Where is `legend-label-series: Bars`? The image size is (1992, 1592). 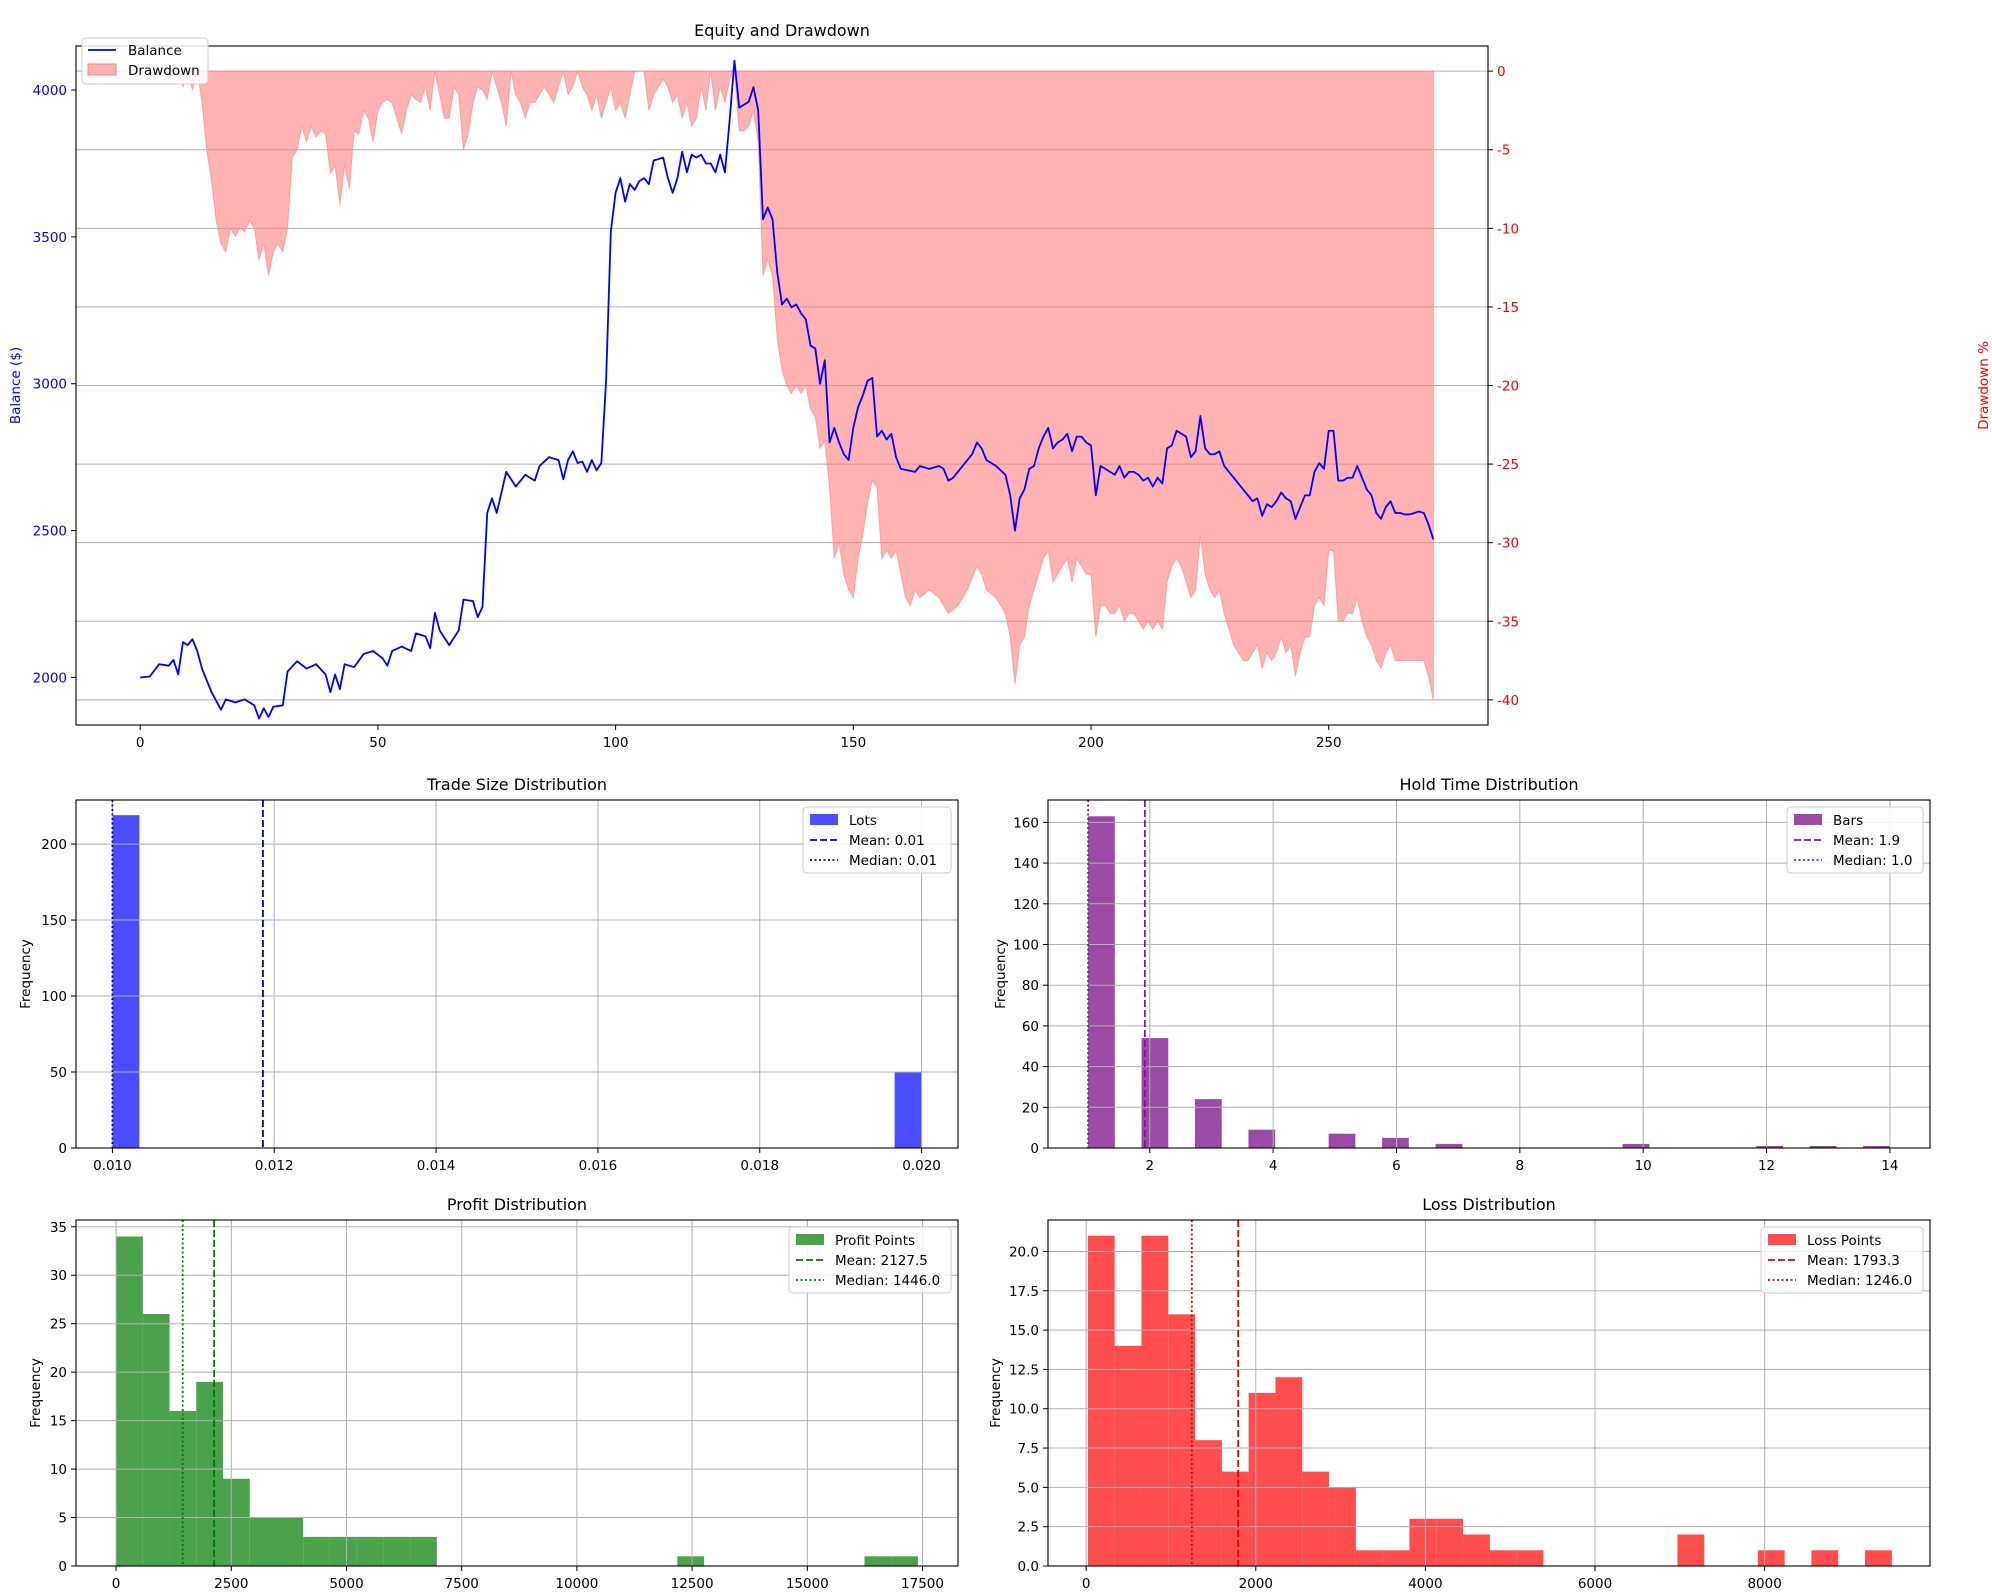 legend-label-series: Bars is located at coordinates (1848, 821).